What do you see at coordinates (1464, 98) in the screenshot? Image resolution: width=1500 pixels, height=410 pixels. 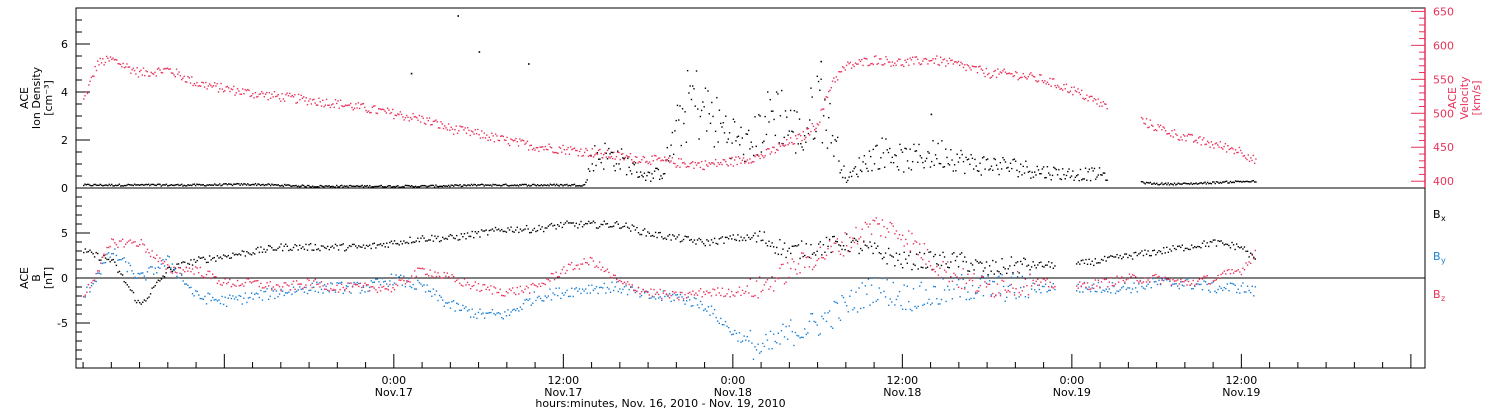 I see `velocity-axis-title: ACE Velocity [km/s]` at bounding box center [1464, 98].